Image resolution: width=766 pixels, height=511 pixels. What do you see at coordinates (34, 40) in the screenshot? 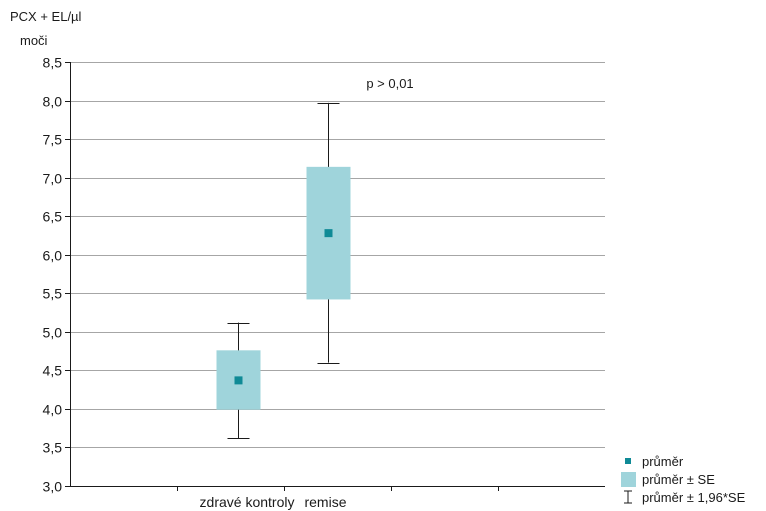
I see `y-axis-title-line2: moči` at bounding box center [34, 40].